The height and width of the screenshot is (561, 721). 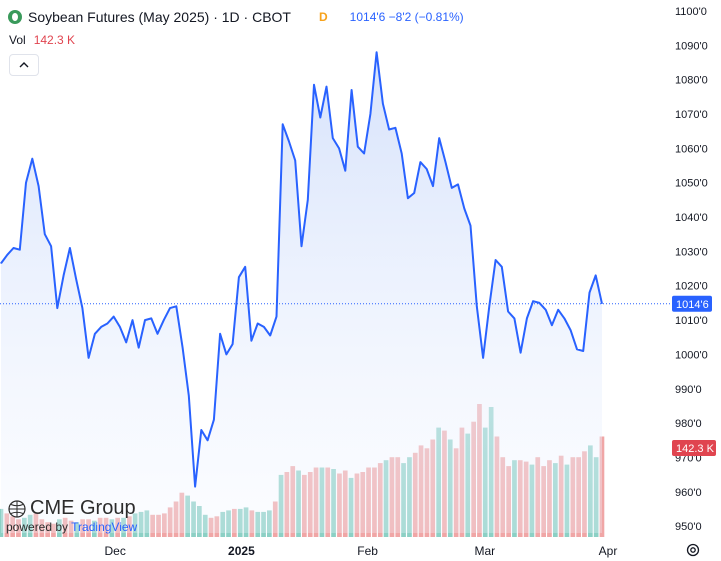 What do you see at coordinates (691, 252) in the screenshot?
I see `y-tick-label: 1030'0` at bounding box center [691, 252].